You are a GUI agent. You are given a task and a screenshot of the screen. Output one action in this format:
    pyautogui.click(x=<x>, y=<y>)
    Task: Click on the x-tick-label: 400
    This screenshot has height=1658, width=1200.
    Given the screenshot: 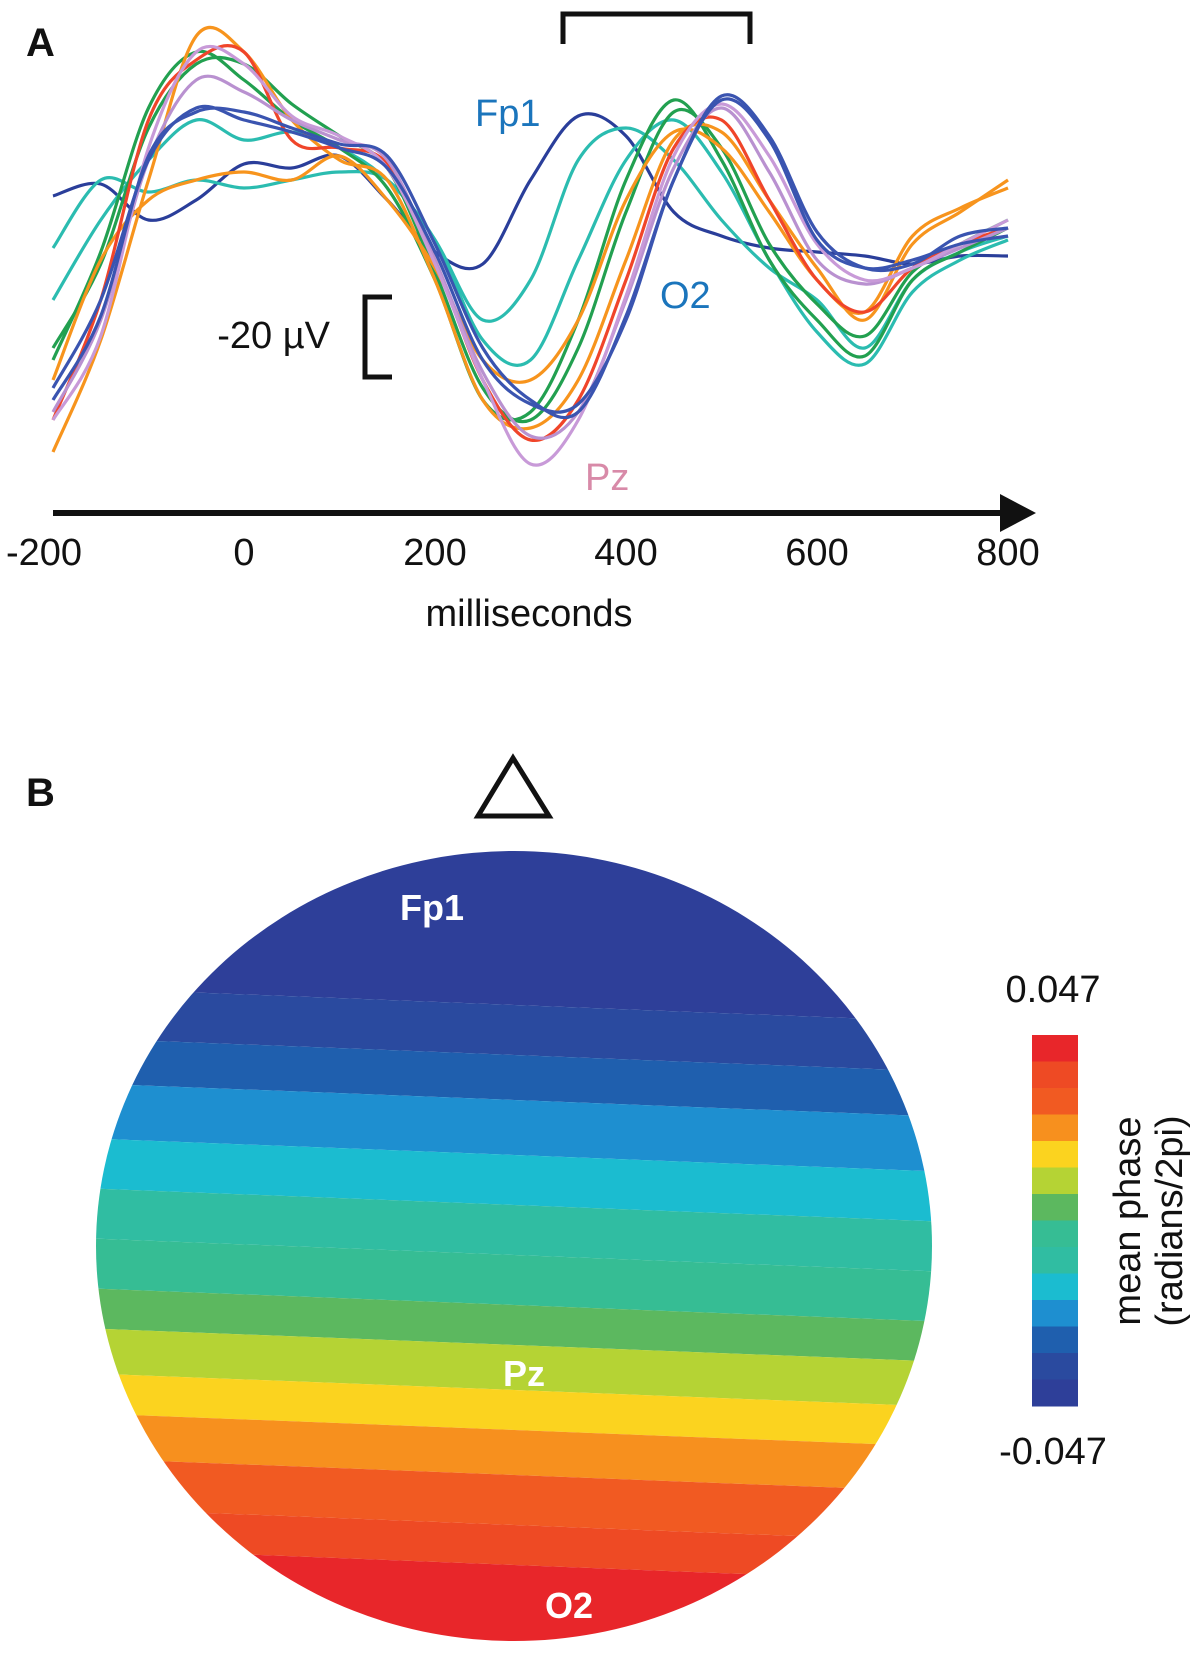 What is the action you would take?
    pyautogui.click(x=625, y=553)
    